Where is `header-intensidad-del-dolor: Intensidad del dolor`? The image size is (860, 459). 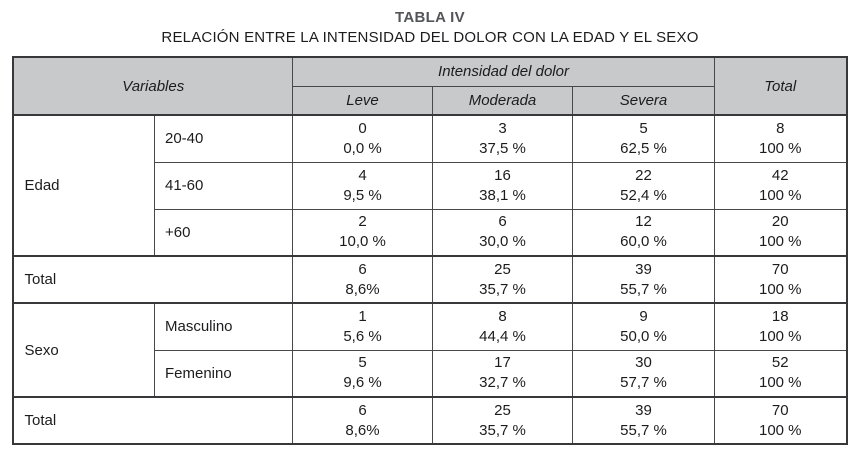 header-intensidad-del-dolor: Intensidad del dolor is located at coordinates (503, 71).